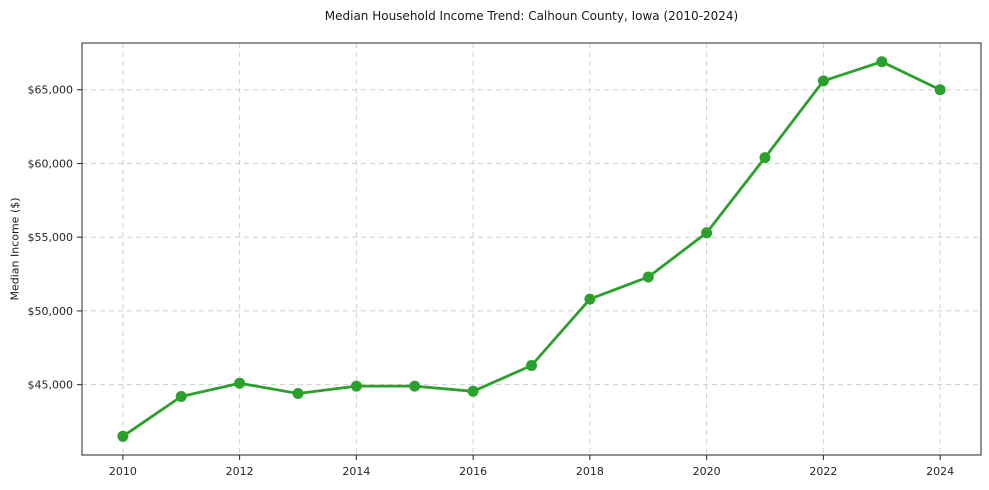 The width and height of the screenshot is (989, 490). Describe the element at coordinates (823, 471) in the screenshot. I see `x-tick-label: 2022` at that location.